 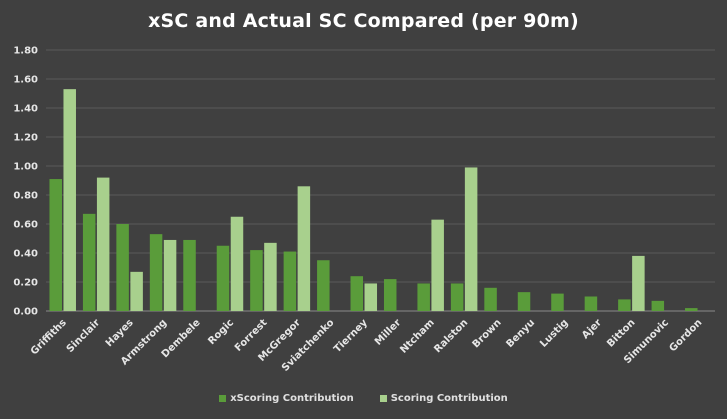 What do you see at coordinates (120, 333) in the screenshot?
I see `x-tick-label: Hayes` at bounding box center [120, 333].